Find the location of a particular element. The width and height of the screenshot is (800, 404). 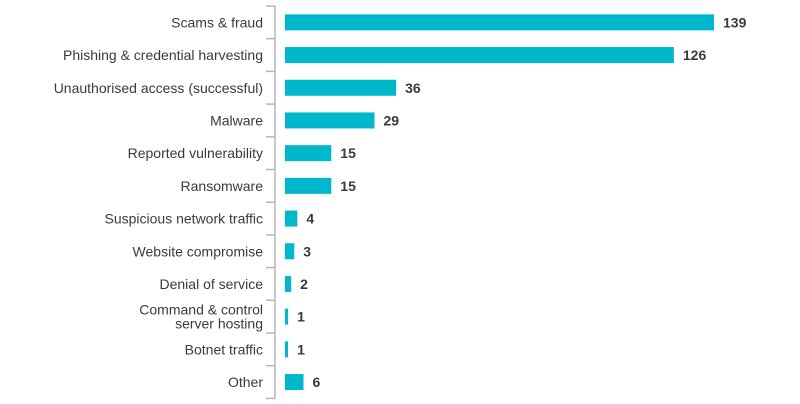

category-label: Phishing & credential harvesting is located at coordinates (163, 55).